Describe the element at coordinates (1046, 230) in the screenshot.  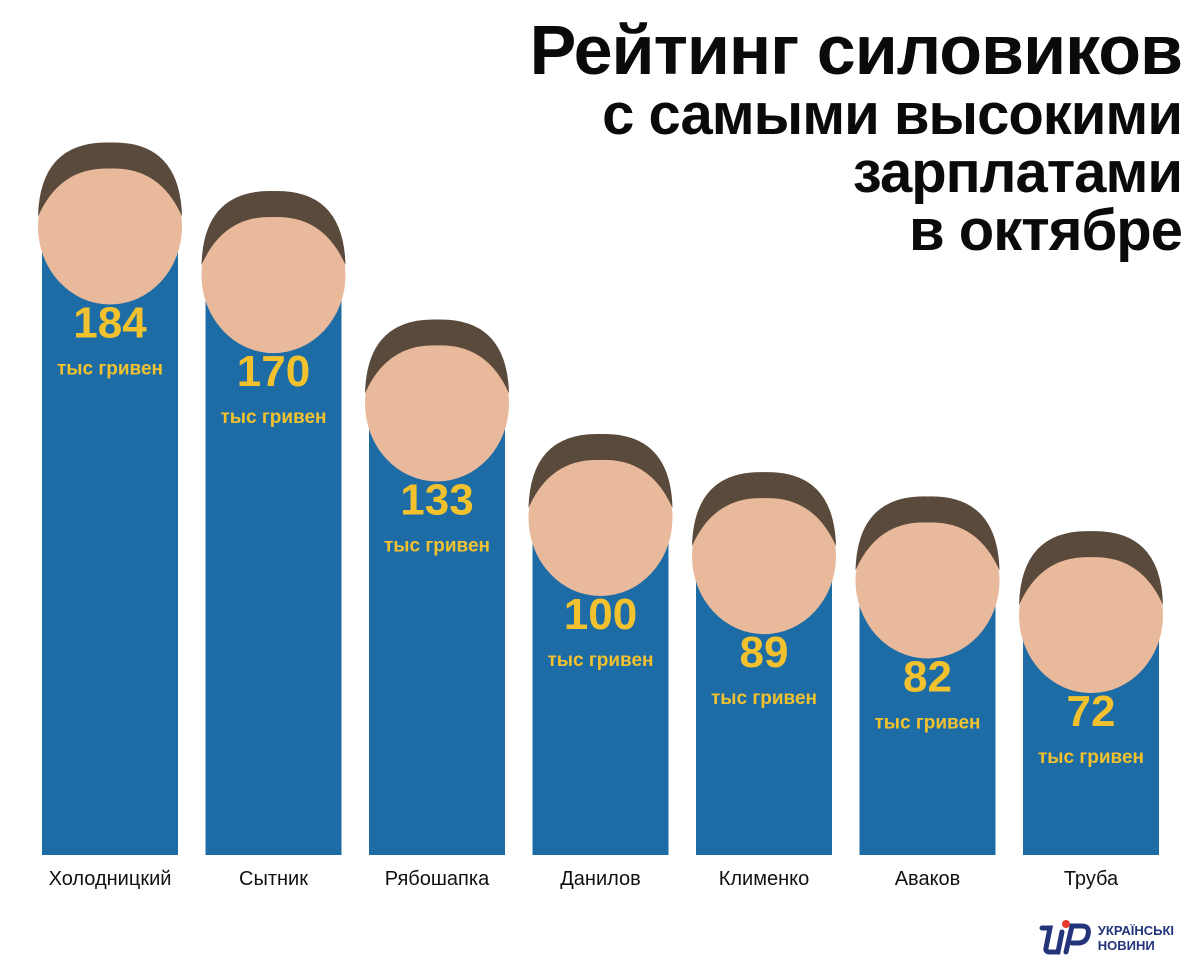
I see `title-line-4: в октябре` at that location.